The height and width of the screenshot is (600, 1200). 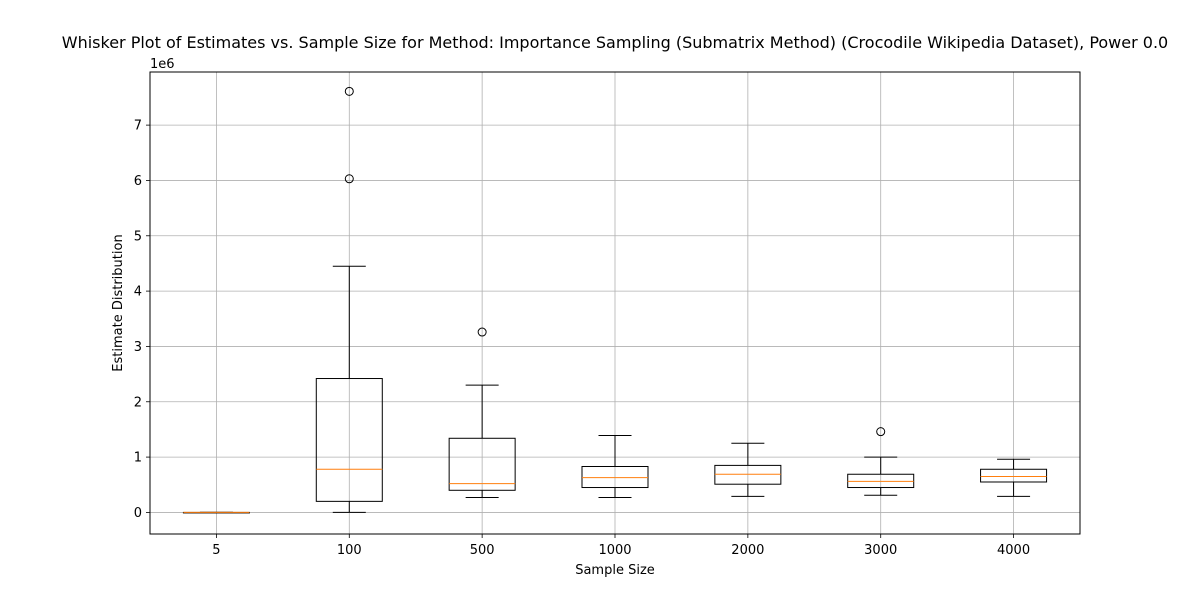 I want to click on y-tick-label: 7, so click(x=138, y=126).